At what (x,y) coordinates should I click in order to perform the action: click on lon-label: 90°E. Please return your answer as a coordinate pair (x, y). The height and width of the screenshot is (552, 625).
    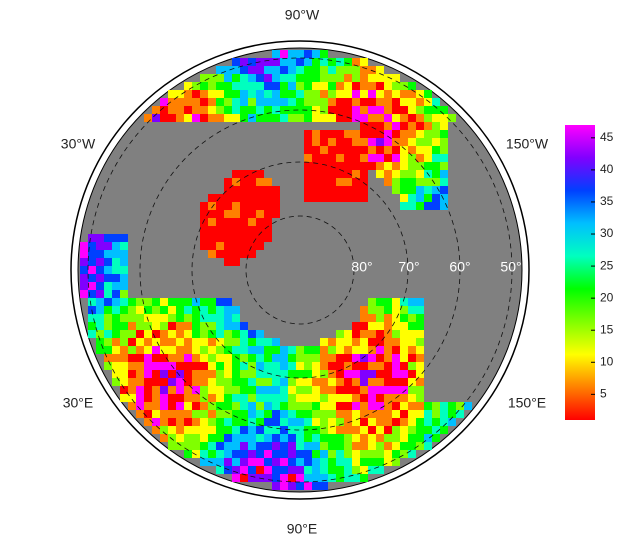
    Looking at the image, I should click on (302, 529).